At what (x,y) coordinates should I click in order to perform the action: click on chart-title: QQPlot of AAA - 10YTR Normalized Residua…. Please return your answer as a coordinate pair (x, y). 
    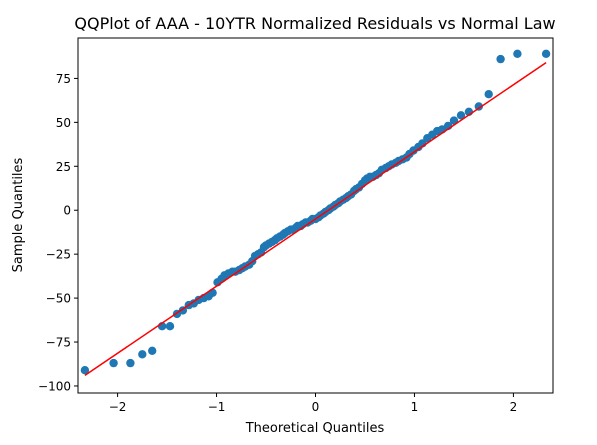
    Looking at the image, I should click on (314, 23).